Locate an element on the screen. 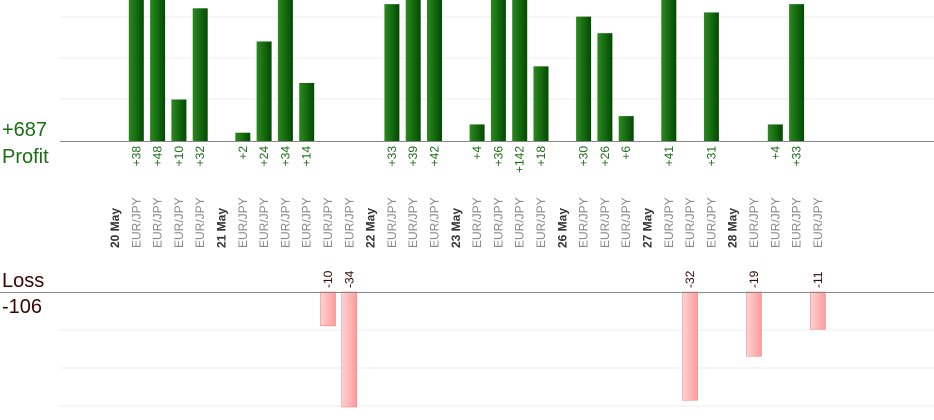  profit-value-label: +41 is located at coordinates (669, 156).